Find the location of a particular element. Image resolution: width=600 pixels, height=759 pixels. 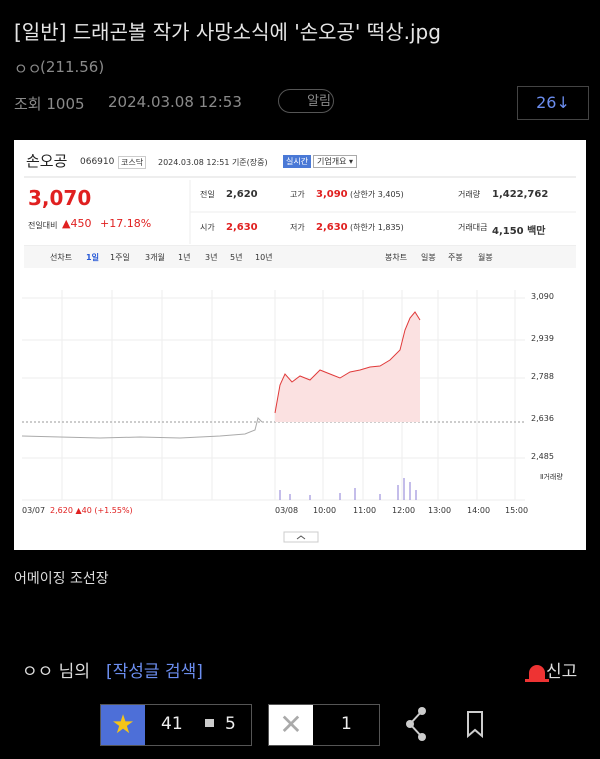

comment-count: 26↓ is located at coordinates (553, 102).